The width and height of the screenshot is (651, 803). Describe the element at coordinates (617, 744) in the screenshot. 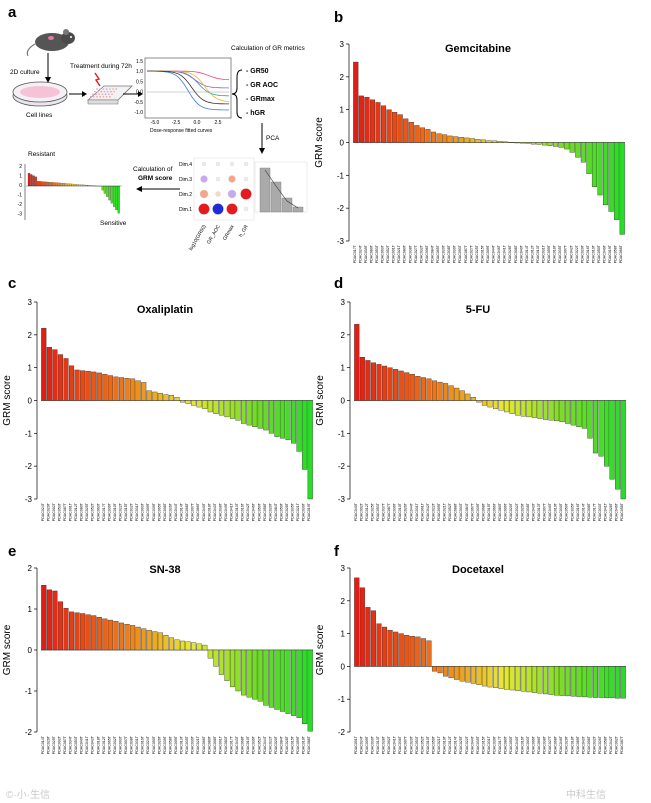

I see `x-tick-label: PDAC002T` at that location.